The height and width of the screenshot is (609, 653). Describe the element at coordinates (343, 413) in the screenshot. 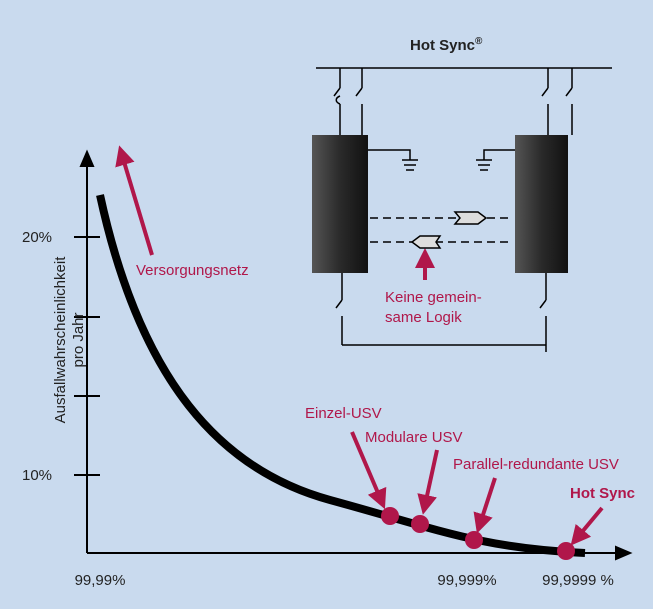

I see `curve-label: Einzel-USV` at that location.